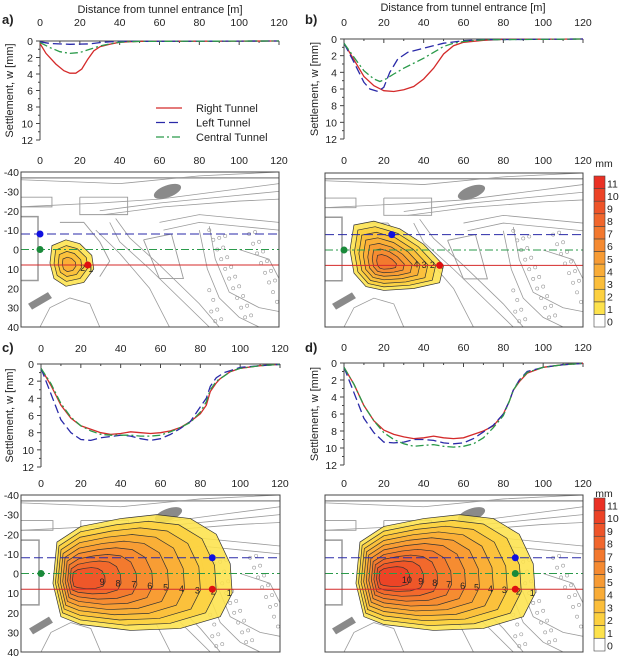 The width and height of the screenshot is (622, 663). Describe the element at coordinates (13, 289) in the screenshot. I see `map-y-tick-label: 20` at that location.